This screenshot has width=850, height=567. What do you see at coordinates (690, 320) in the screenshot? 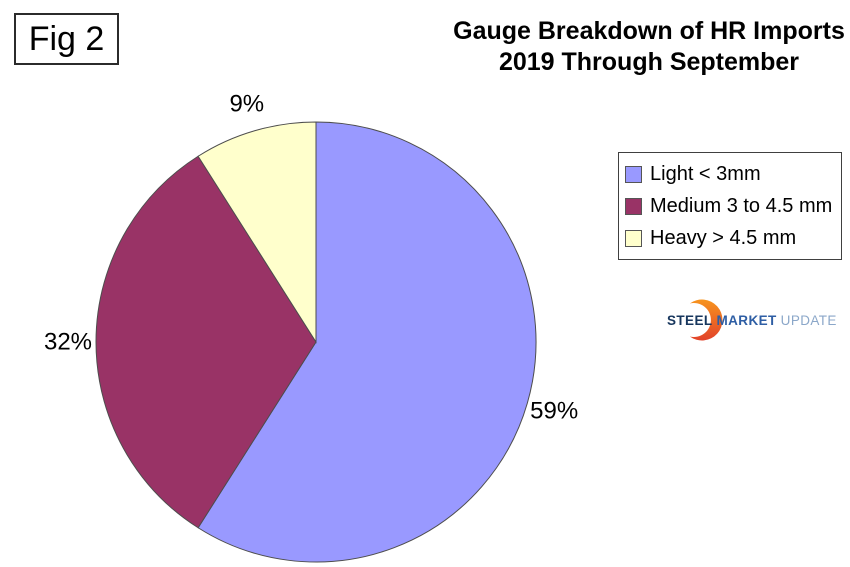
I see `logo-word-steel: STEEL` at bounding box center [690, 320].